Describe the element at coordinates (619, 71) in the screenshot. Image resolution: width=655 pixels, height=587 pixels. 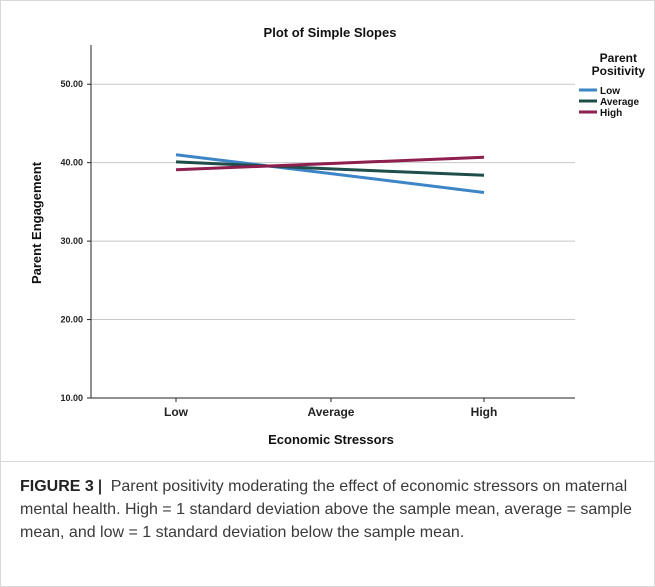
I see `legend-title-line2: Positivity` at that location.